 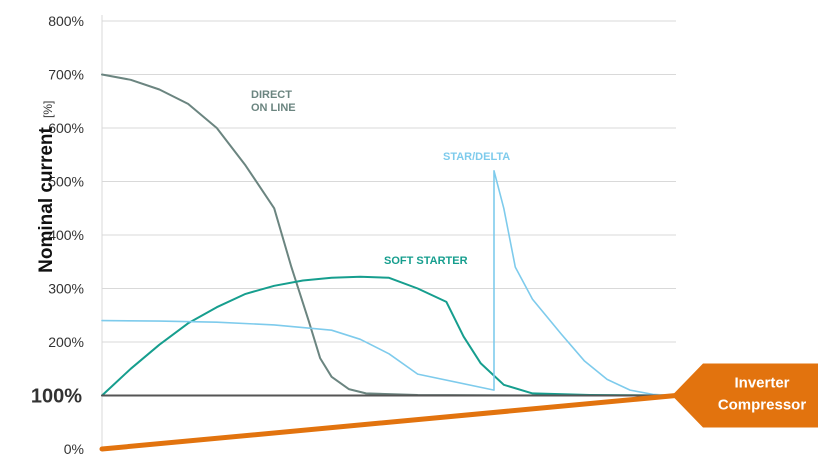 I want to click on callout-shape, so click(x=745, y=395).